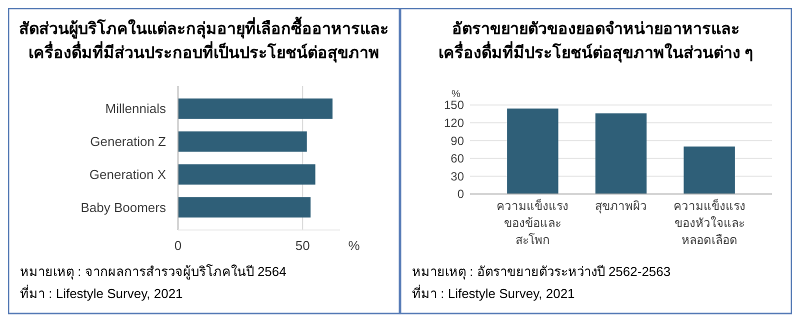  Describe the element at coordinates (532, 222) in the screenshot. I see `x-tick-label: ความแข็งแรง ของข้อและ สะโพก` at that location.